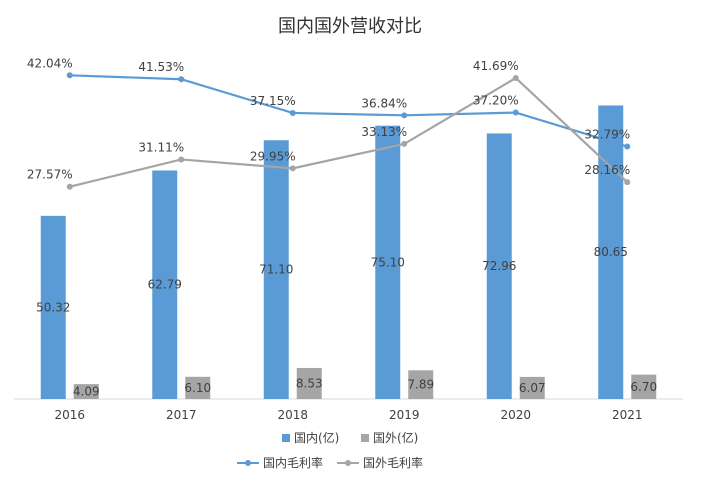  I want to click on bar-domestic-2020, so click(499, 266).